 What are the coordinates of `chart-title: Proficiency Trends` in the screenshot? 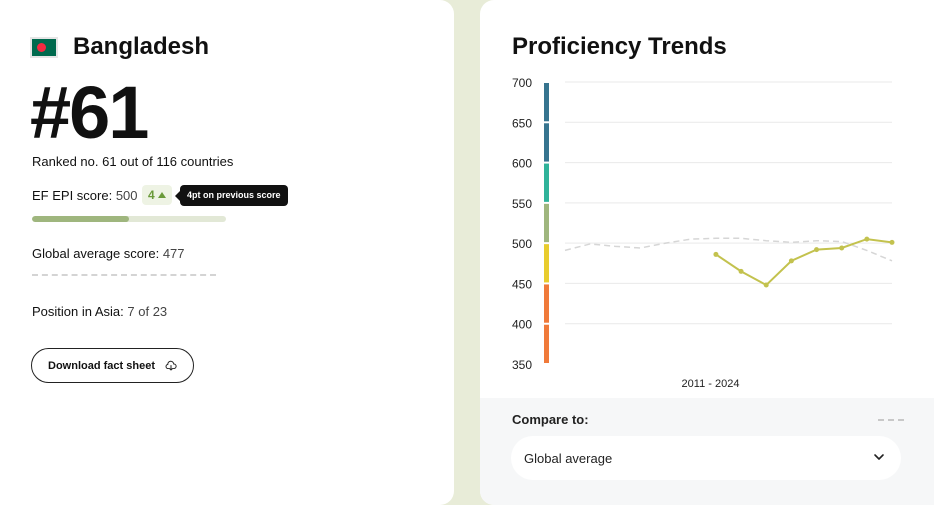 It's located at (619, 46).